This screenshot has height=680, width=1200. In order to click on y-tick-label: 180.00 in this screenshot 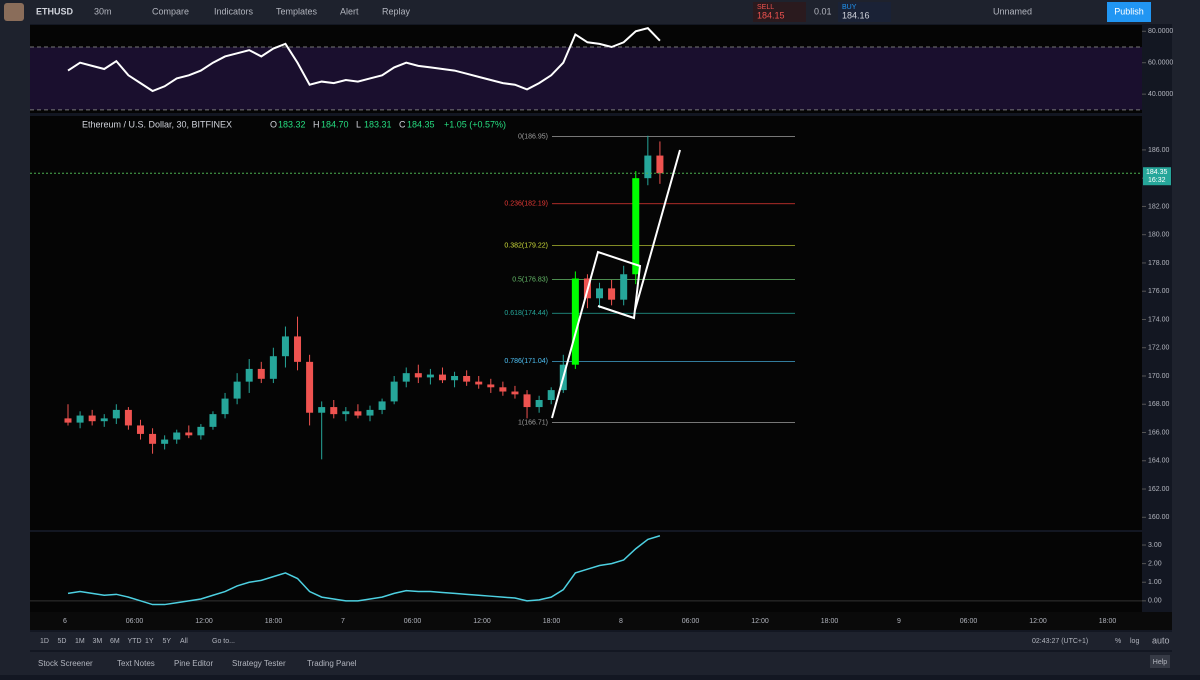, I will do `click(1159, 235)`.